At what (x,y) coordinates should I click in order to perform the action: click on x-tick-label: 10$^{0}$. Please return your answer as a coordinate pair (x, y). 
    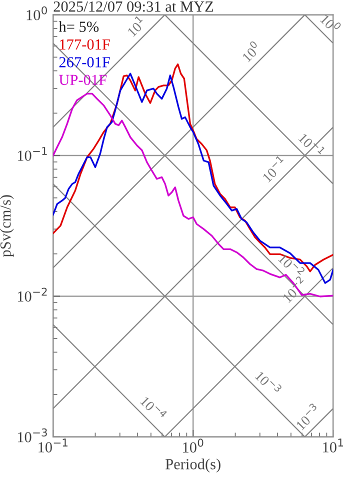
    Looking at the image, I should click on (193, 445).